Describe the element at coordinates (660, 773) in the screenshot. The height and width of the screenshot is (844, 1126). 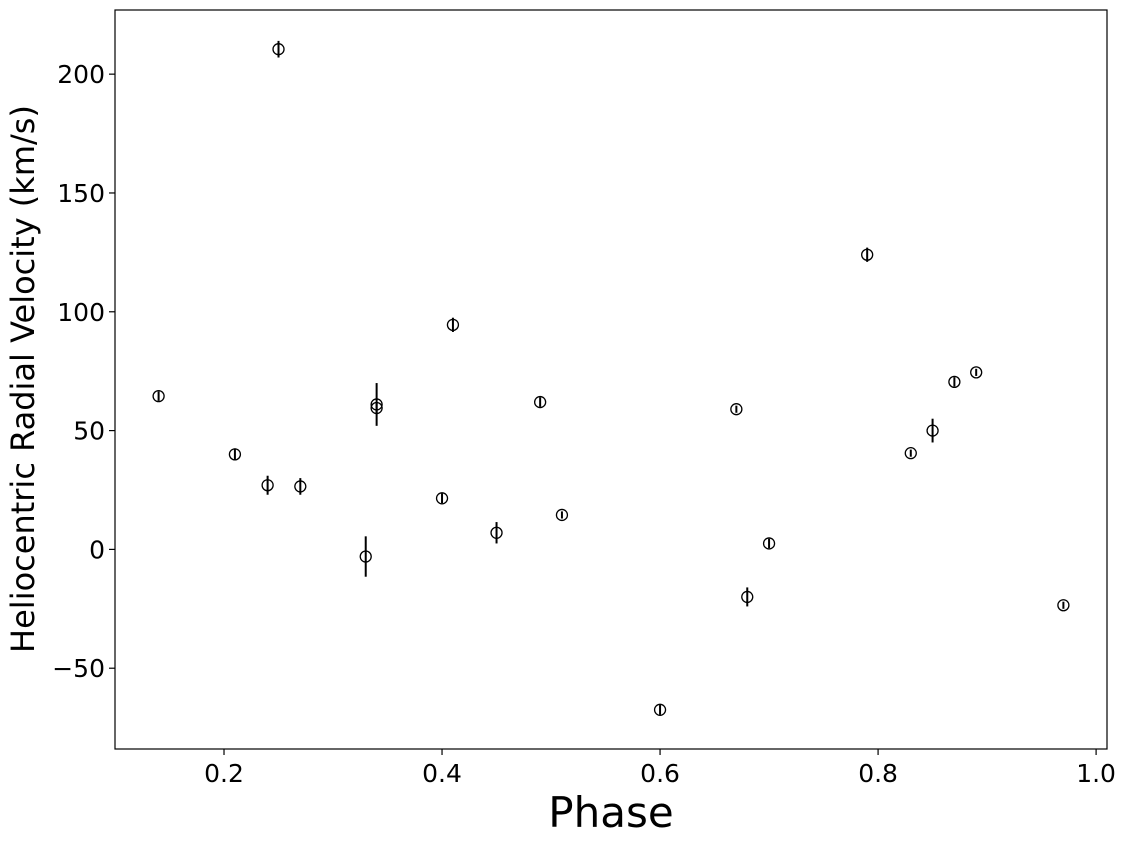
I see `x-tick-label: 0.6` at that location.